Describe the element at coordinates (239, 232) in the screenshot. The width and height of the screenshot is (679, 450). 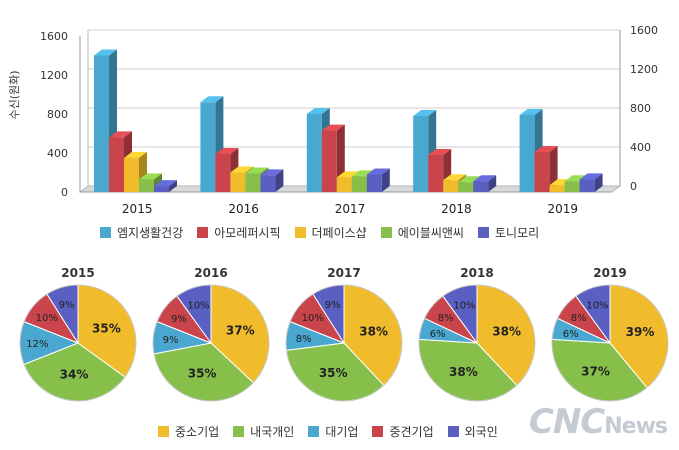
I see `legend-item: 아모레퍼시픽` at that location.